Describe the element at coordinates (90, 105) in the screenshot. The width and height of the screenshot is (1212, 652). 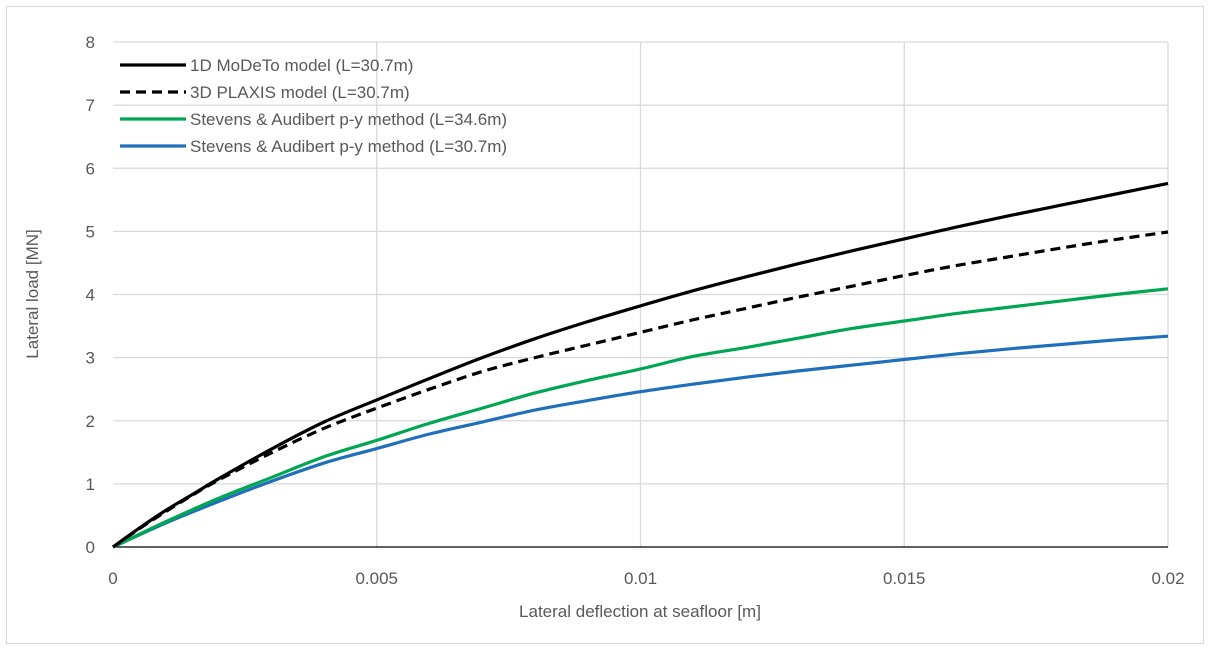
I see `y-tick-label: 7` at that location.